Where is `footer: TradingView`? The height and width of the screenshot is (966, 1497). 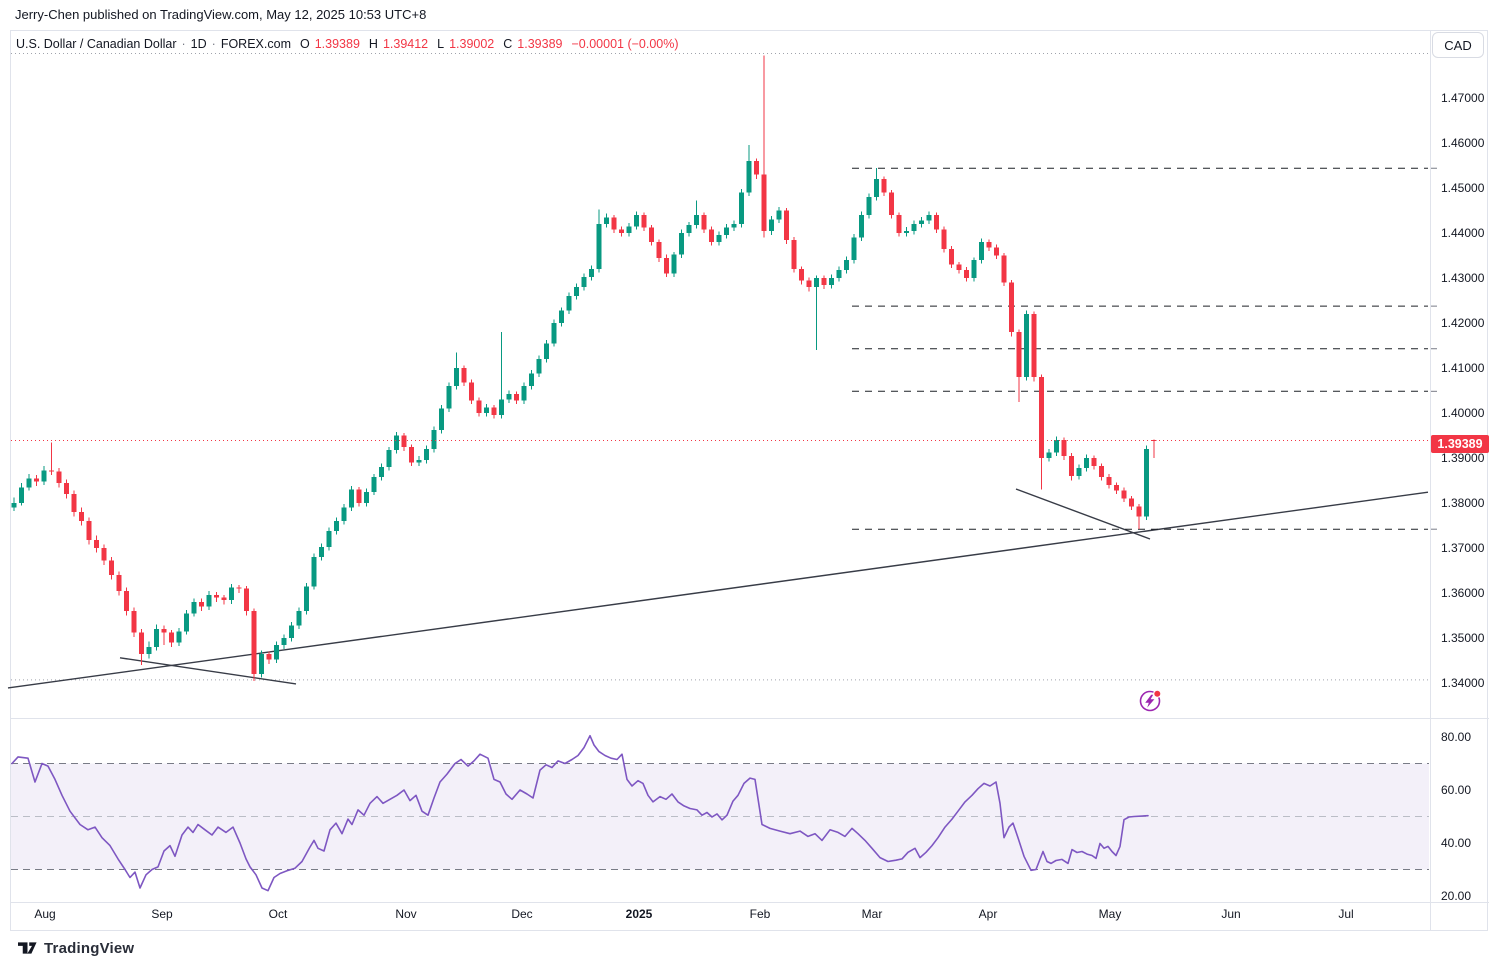
footer: TradingView is located at coordinates (76, 948).